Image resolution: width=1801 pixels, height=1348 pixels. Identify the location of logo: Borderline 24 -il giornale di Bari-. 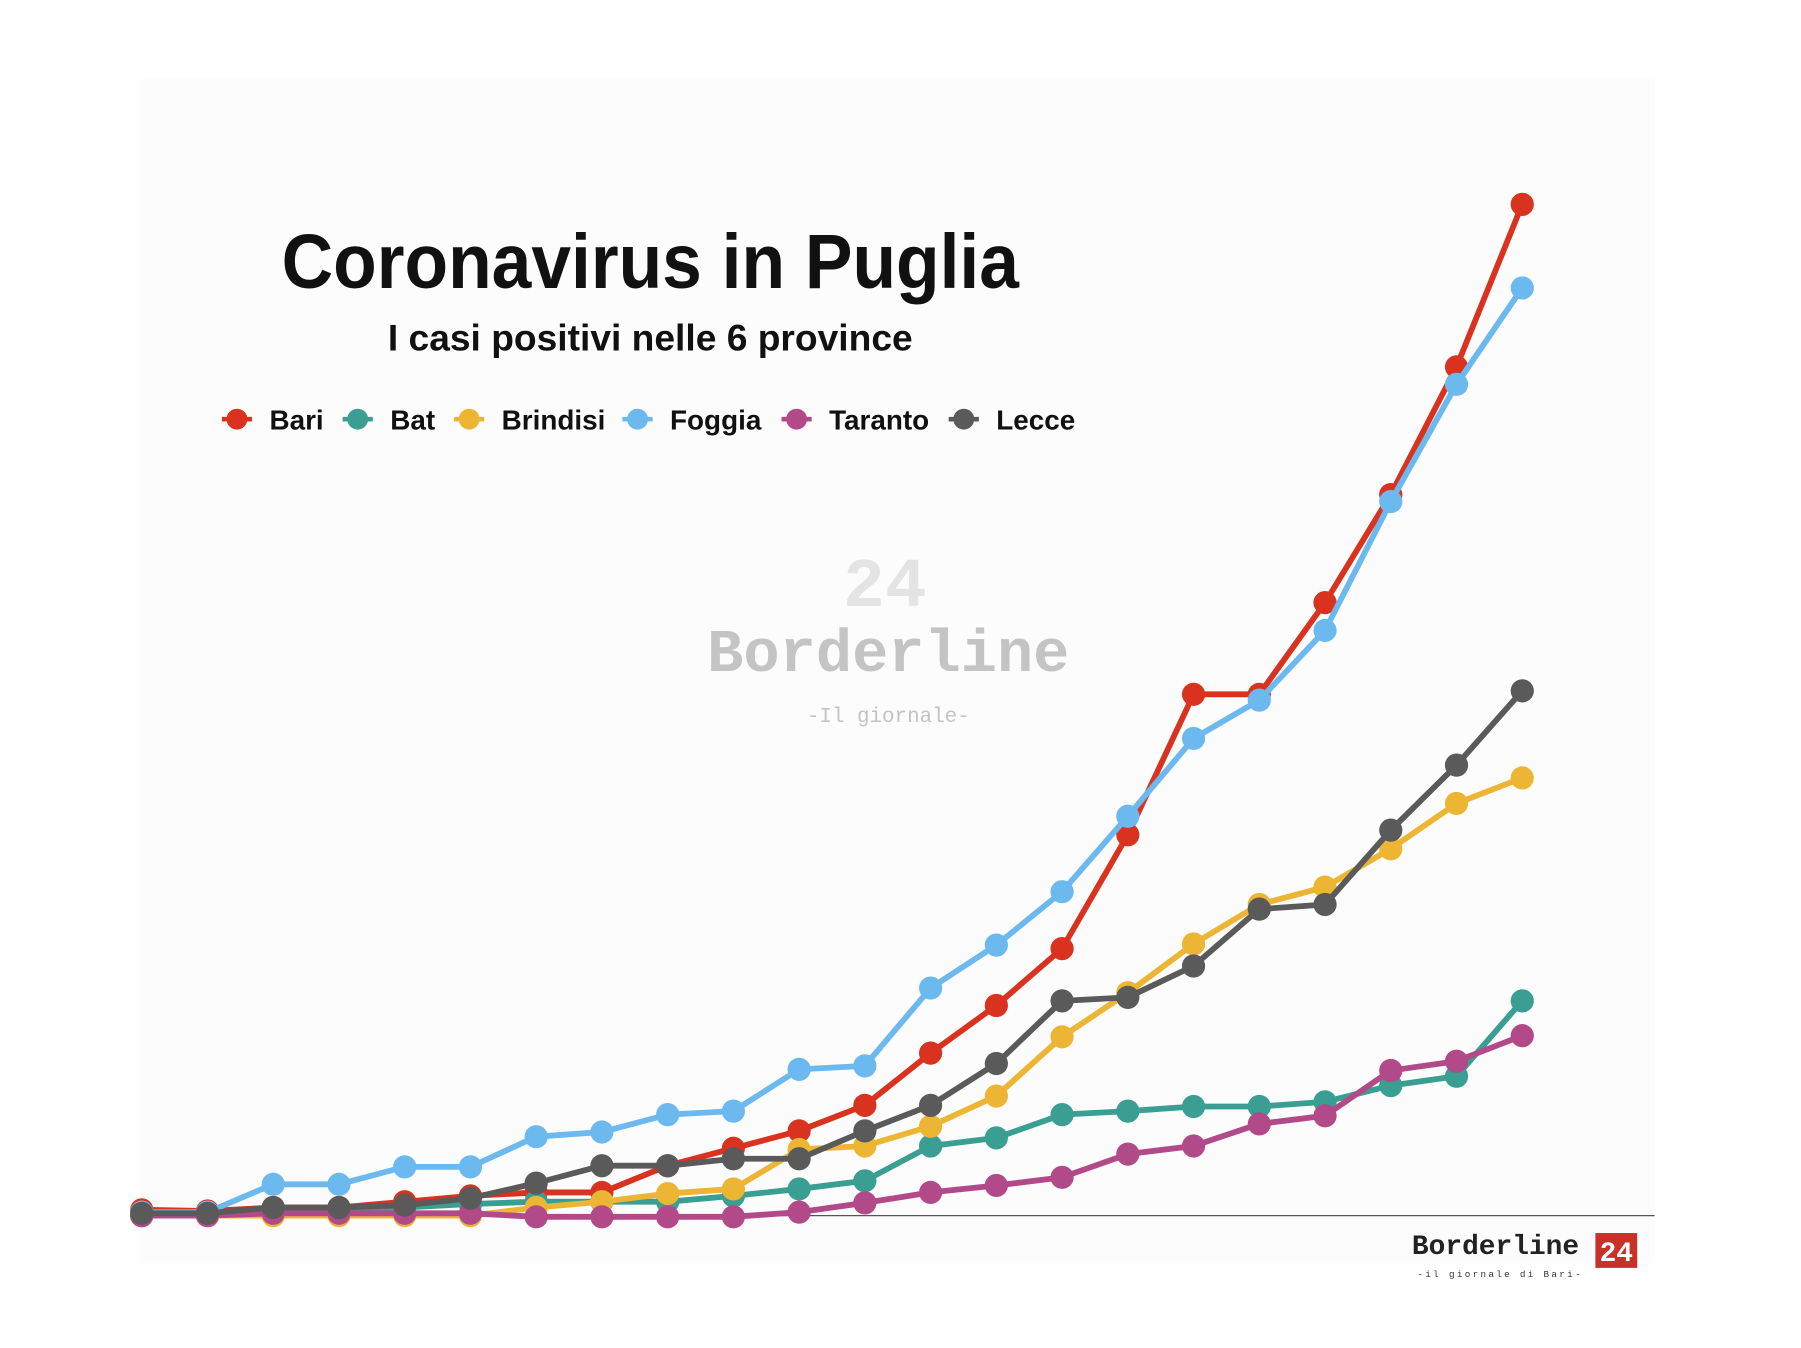
(1525, 1256).